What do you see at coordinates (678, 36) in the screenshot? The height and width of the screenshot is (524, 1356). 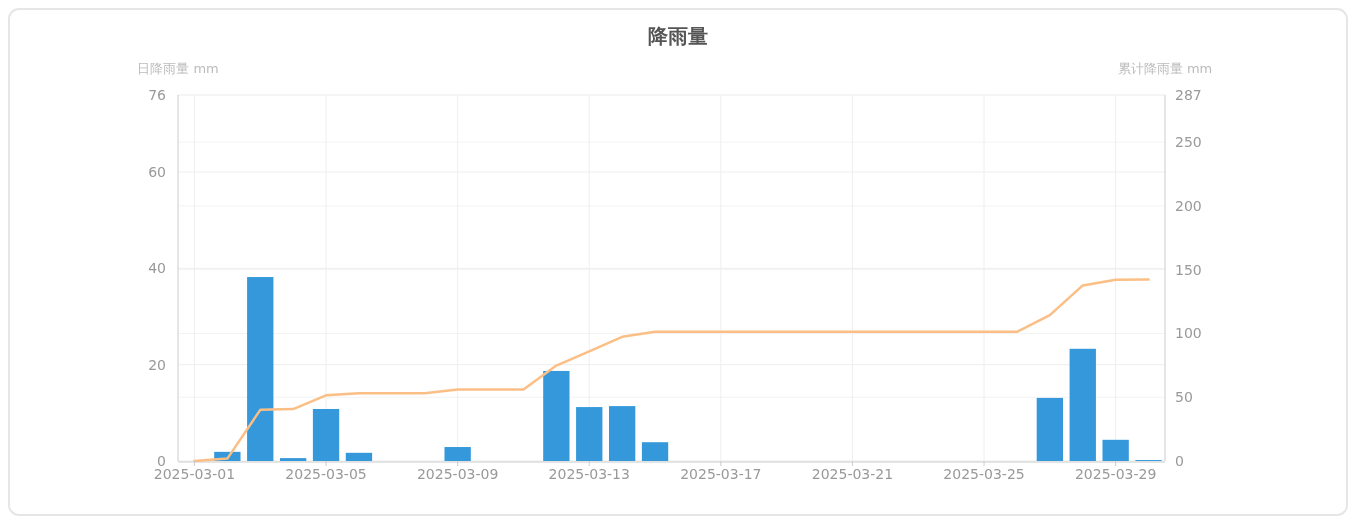 I see `chart-title: 降雨量` at bounding box center [678, 36].